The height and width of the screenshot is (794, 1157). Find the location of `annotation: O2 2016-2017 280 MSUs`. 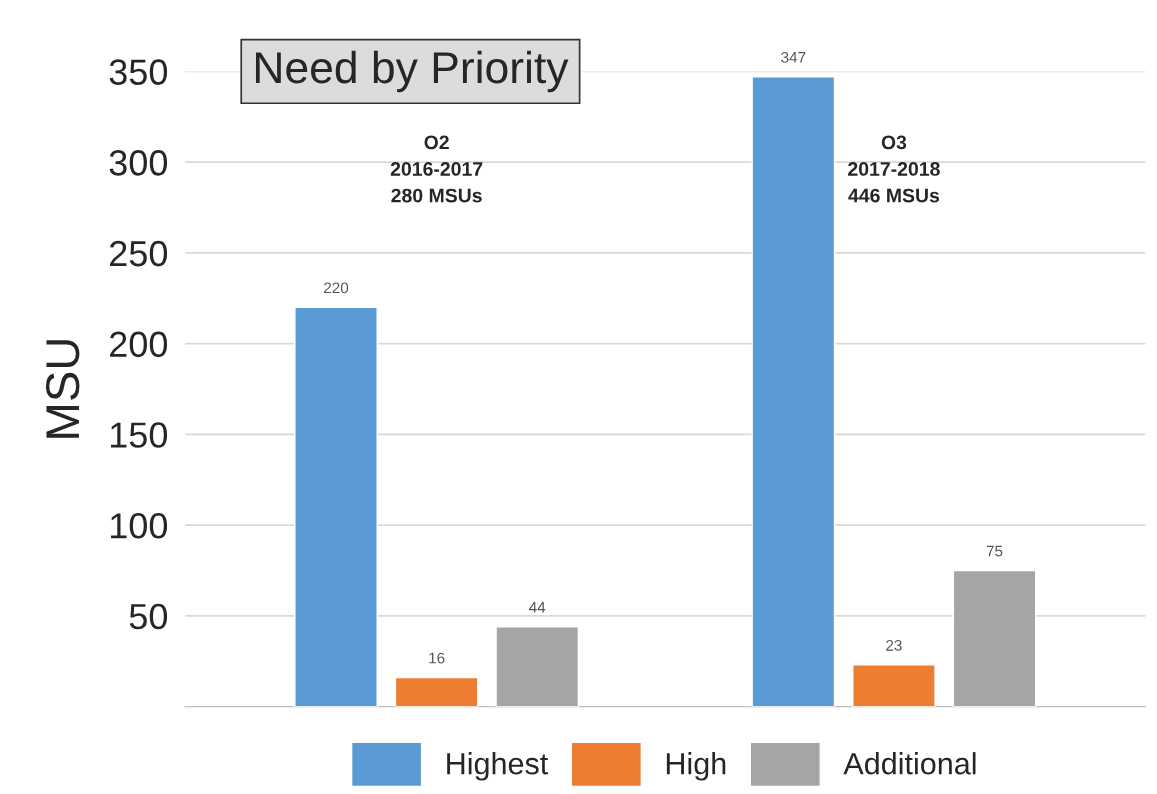

annotation: O2 2016-2017 280 MSUs is located at coordinates (436, 169).